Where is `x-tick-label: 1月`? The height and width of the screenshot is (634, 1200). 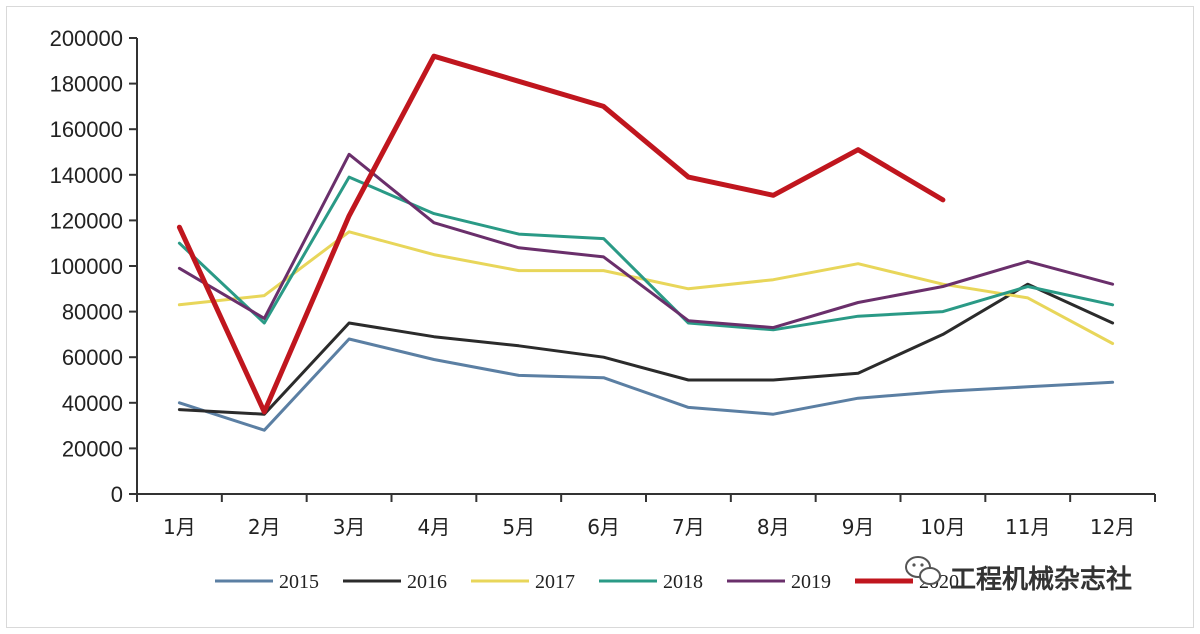
x-tick-label: 1月 is located at coordinates (179, 527).